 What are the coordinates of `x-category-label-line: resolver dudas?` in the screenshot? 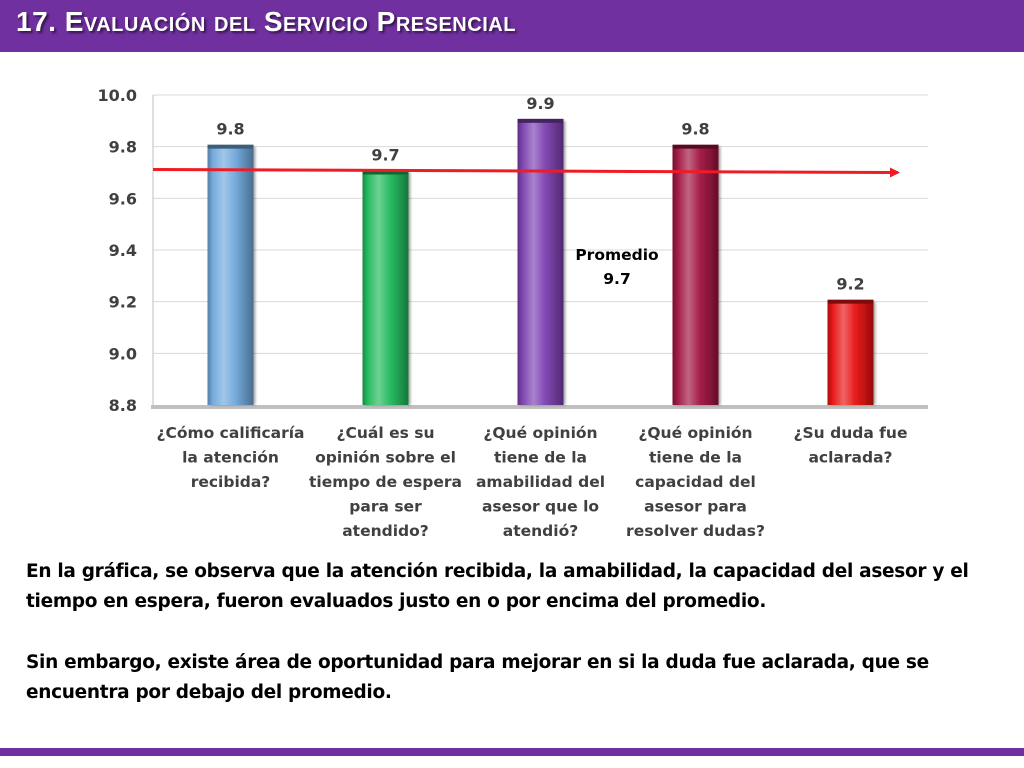 It's located at (695, 531).